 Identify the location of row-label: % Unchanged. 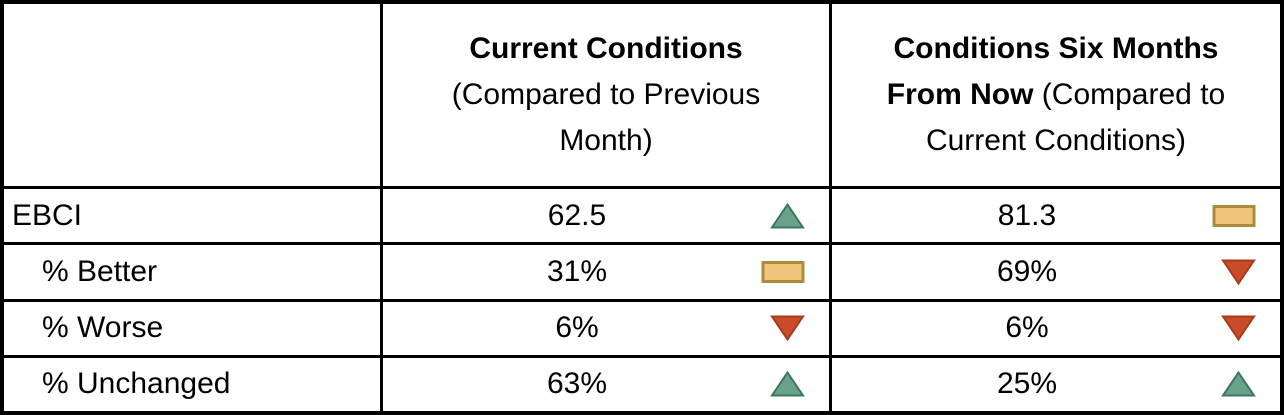
(136, 384).